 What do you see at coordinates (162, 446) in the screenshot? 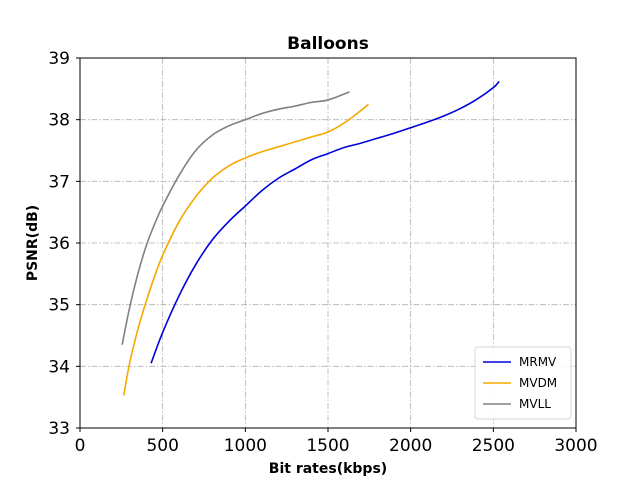
I see `x-tick-label: 500` at bounding box center [162, 446].